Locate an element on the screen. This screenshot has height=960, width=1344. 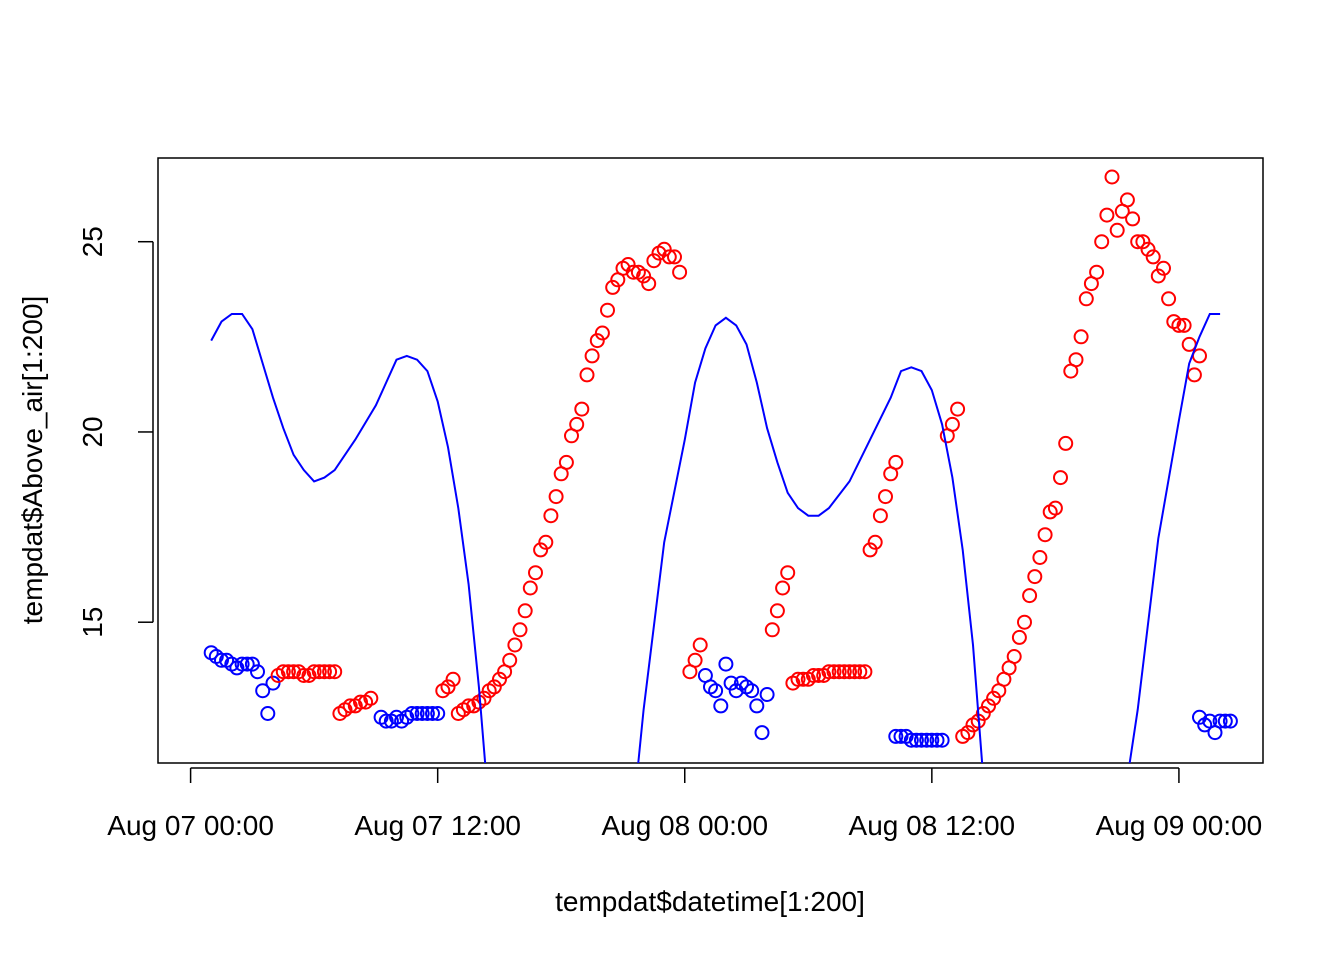
y-tick-label: 25 is located at coordinates (92, 241).